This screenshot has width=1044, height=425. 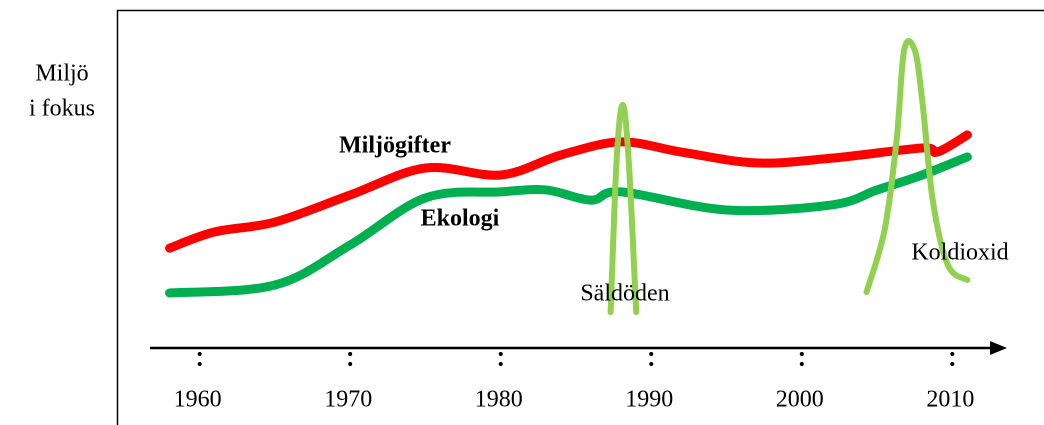 I want to click on annotation: Säldöden, so click(x=624, y=294).